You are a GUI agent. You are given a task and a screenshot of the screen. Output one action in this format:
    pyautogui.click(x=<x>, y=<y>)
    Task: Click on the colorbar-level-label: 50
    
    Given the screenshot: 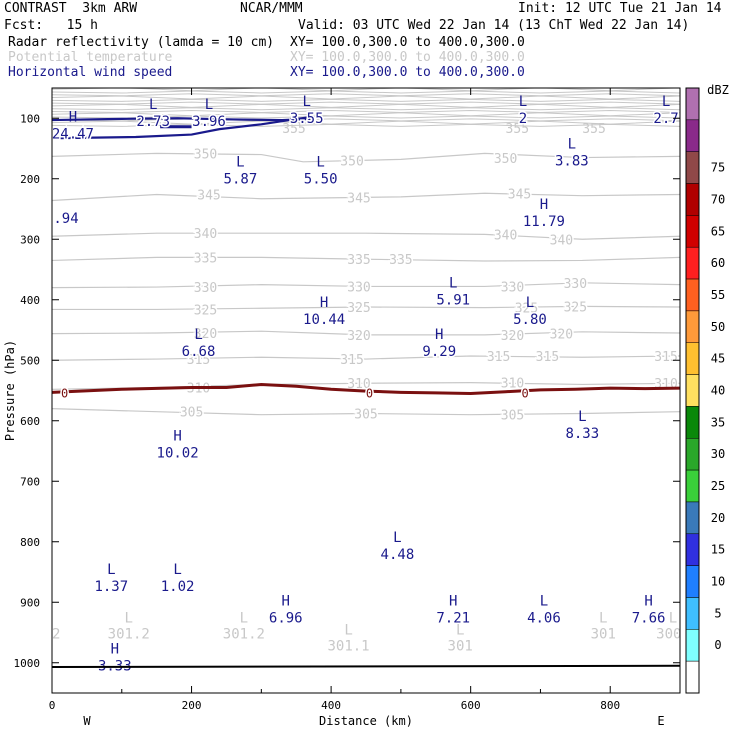 What is the action you would take?
    pyautogui.click(x=718, y=327)
    